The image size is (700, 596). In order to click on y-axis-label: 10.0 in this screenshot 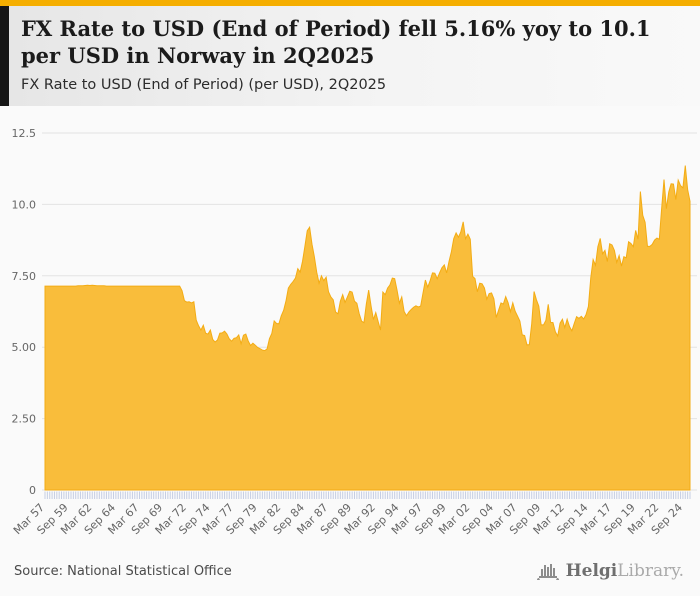, I will do `click(24, 204)`.